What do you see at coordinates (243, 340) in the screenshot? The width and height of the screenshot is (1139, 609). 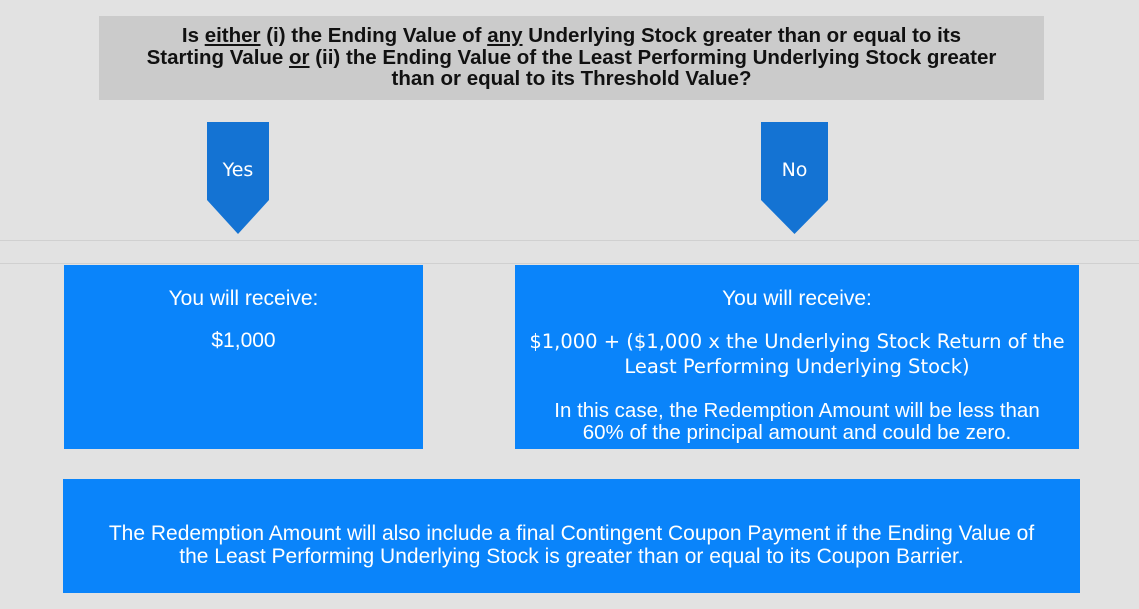 I see `outcome-yes-amount: $1,000` at bounding box center [243, 340].